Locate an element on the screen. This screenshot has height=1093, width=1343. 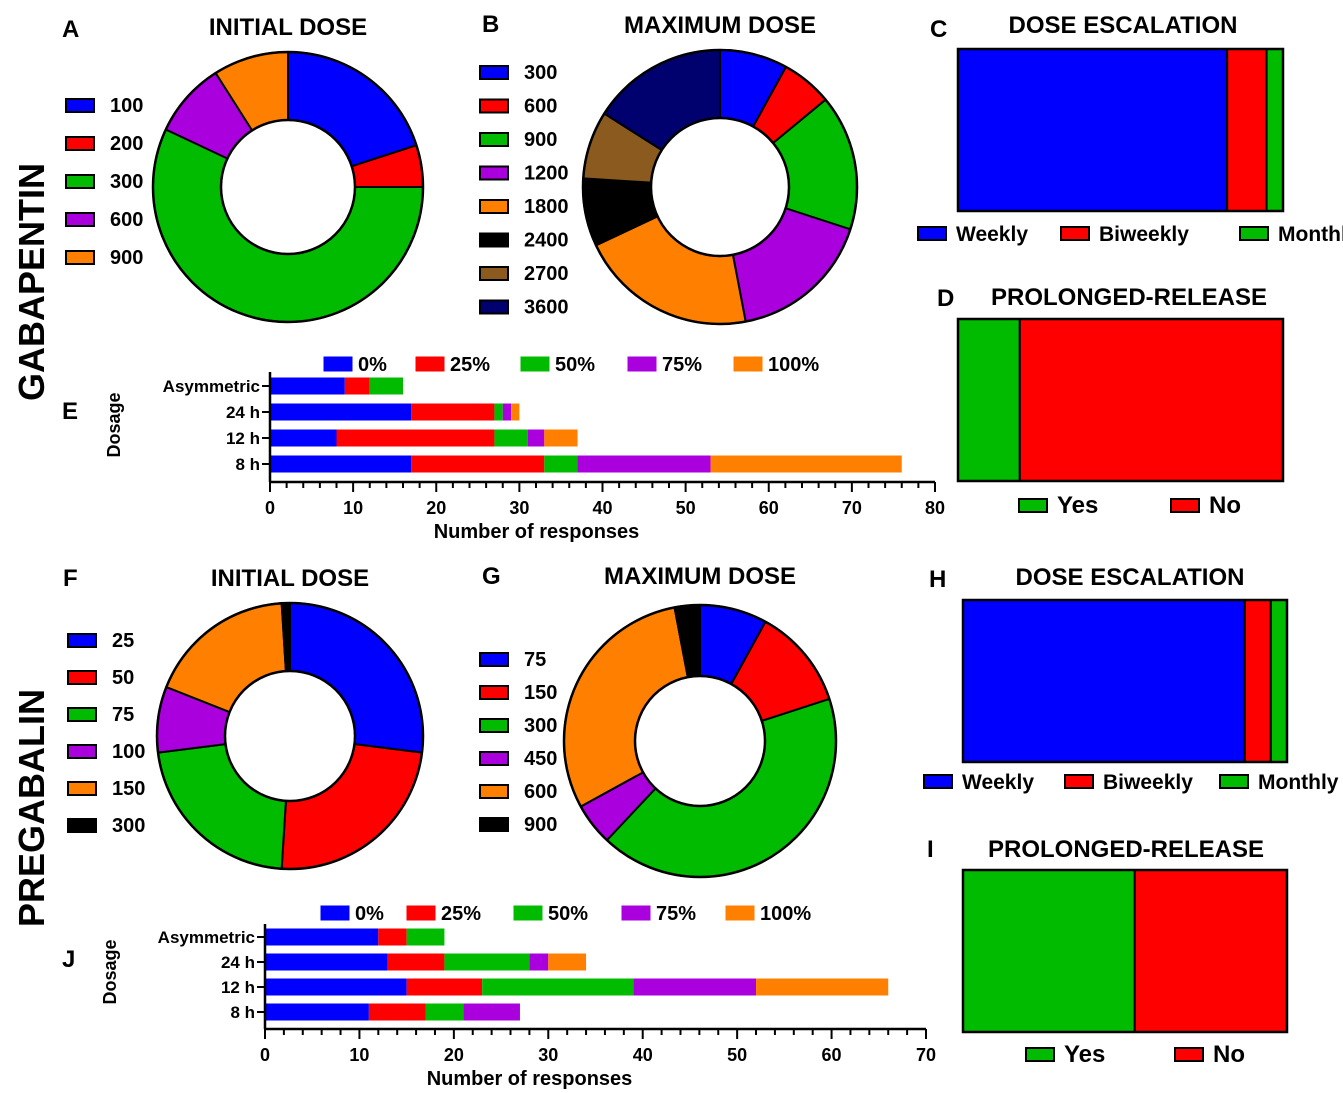
legend-label-b-2700: 2700 is located at coordinates (546, 274).